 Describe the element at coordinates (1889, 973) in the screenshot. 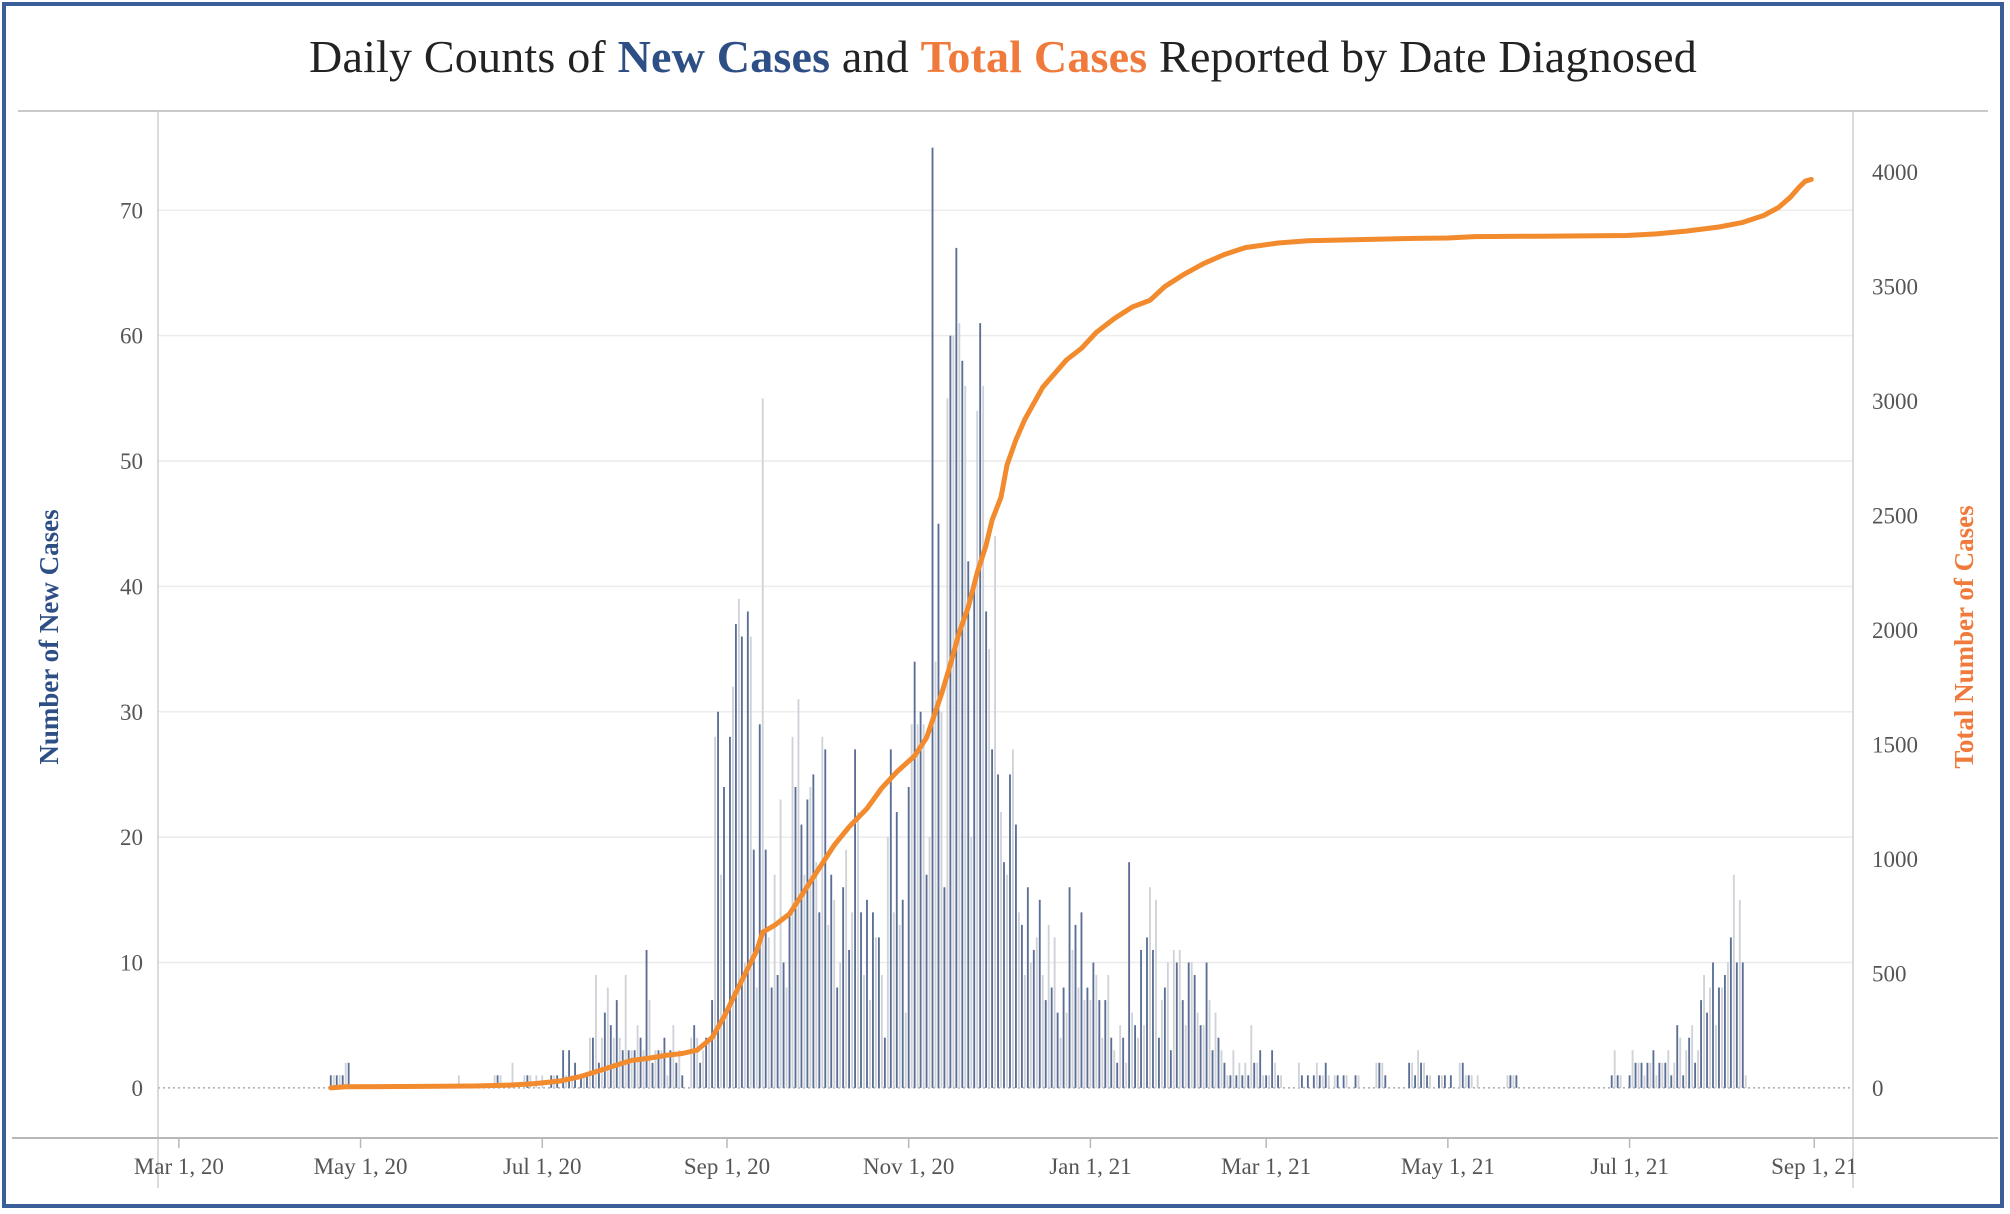

I see `y-right-tick-label: 500` at that location.